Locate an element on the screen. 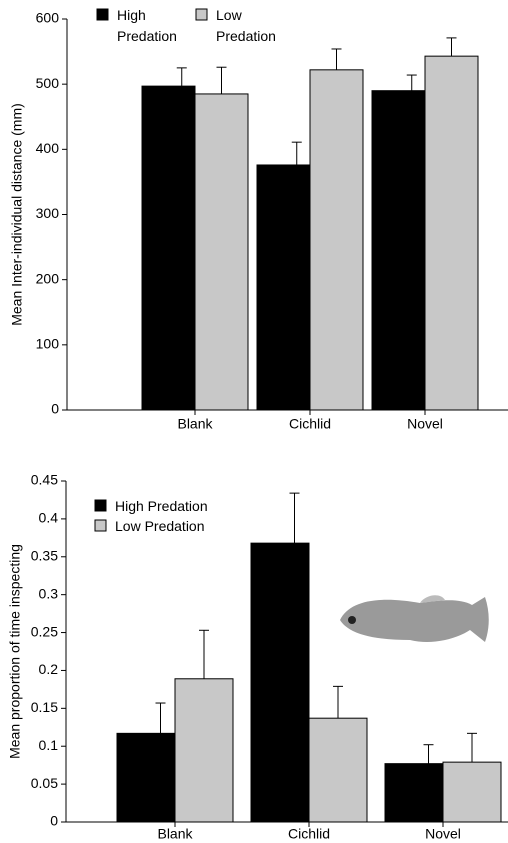  y-tick-label: 0.2 is located at coordinates (49, 669).